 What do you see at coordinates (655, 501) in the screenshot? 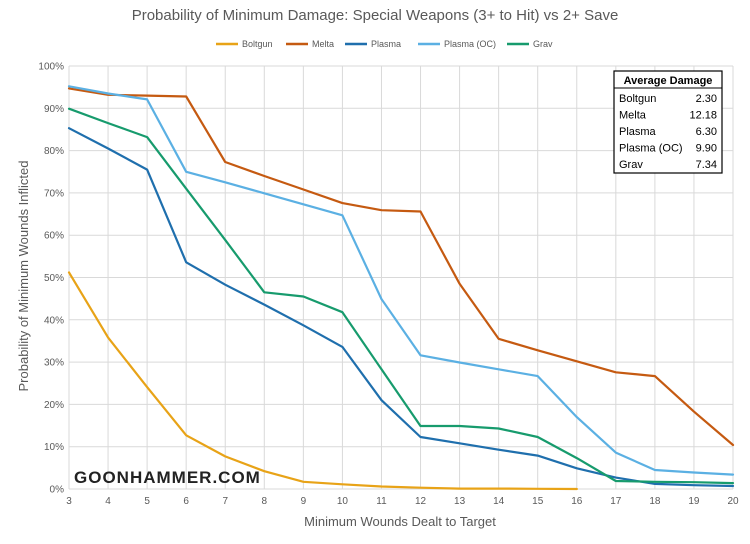
I see `x-tick-label: 18` at bounding box center [655, 501].